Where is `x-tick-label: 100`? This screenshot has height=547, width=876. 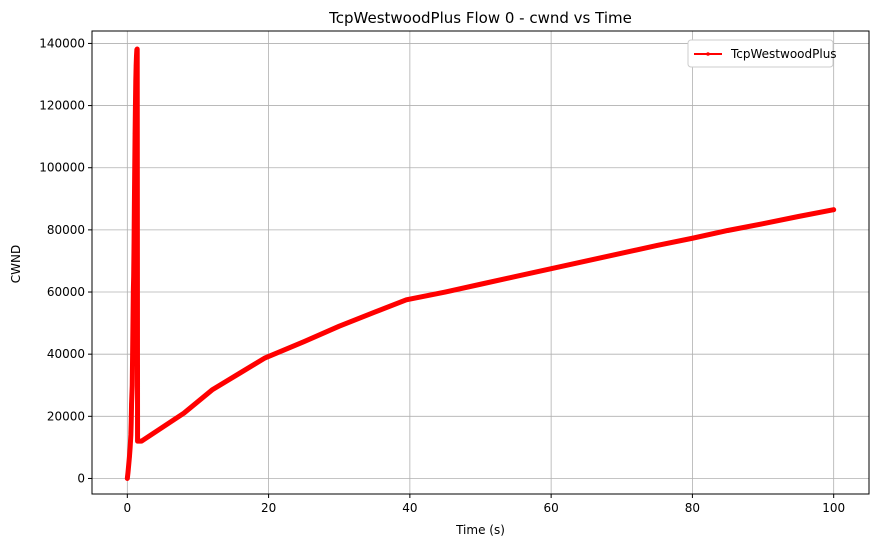
x-tick-label: 100 is located at coordinates (833, 508).